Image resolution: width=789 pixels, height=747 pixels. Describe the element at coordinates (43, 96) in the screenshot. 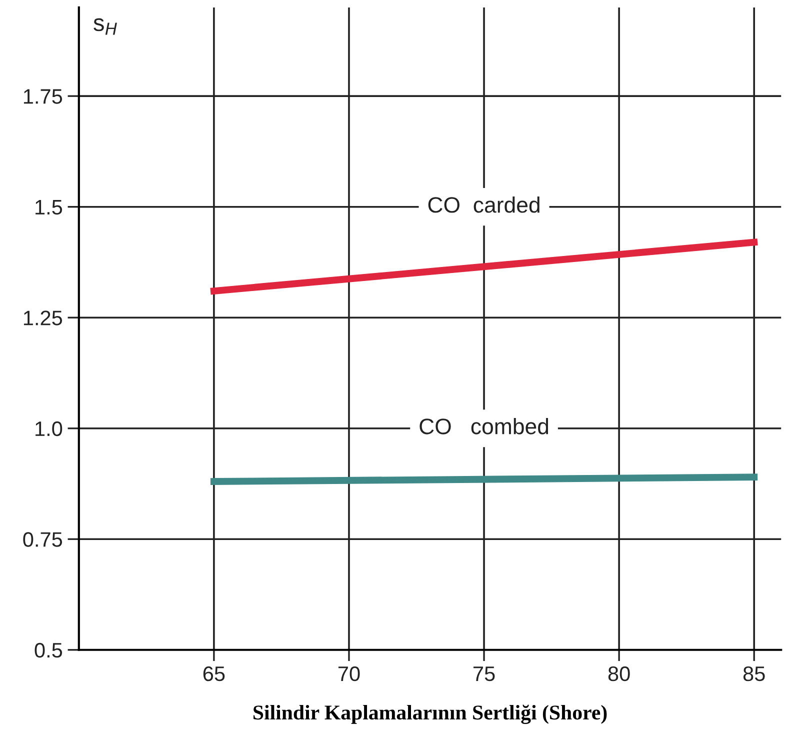

I see `y-tick-label: 1.75` at that location.